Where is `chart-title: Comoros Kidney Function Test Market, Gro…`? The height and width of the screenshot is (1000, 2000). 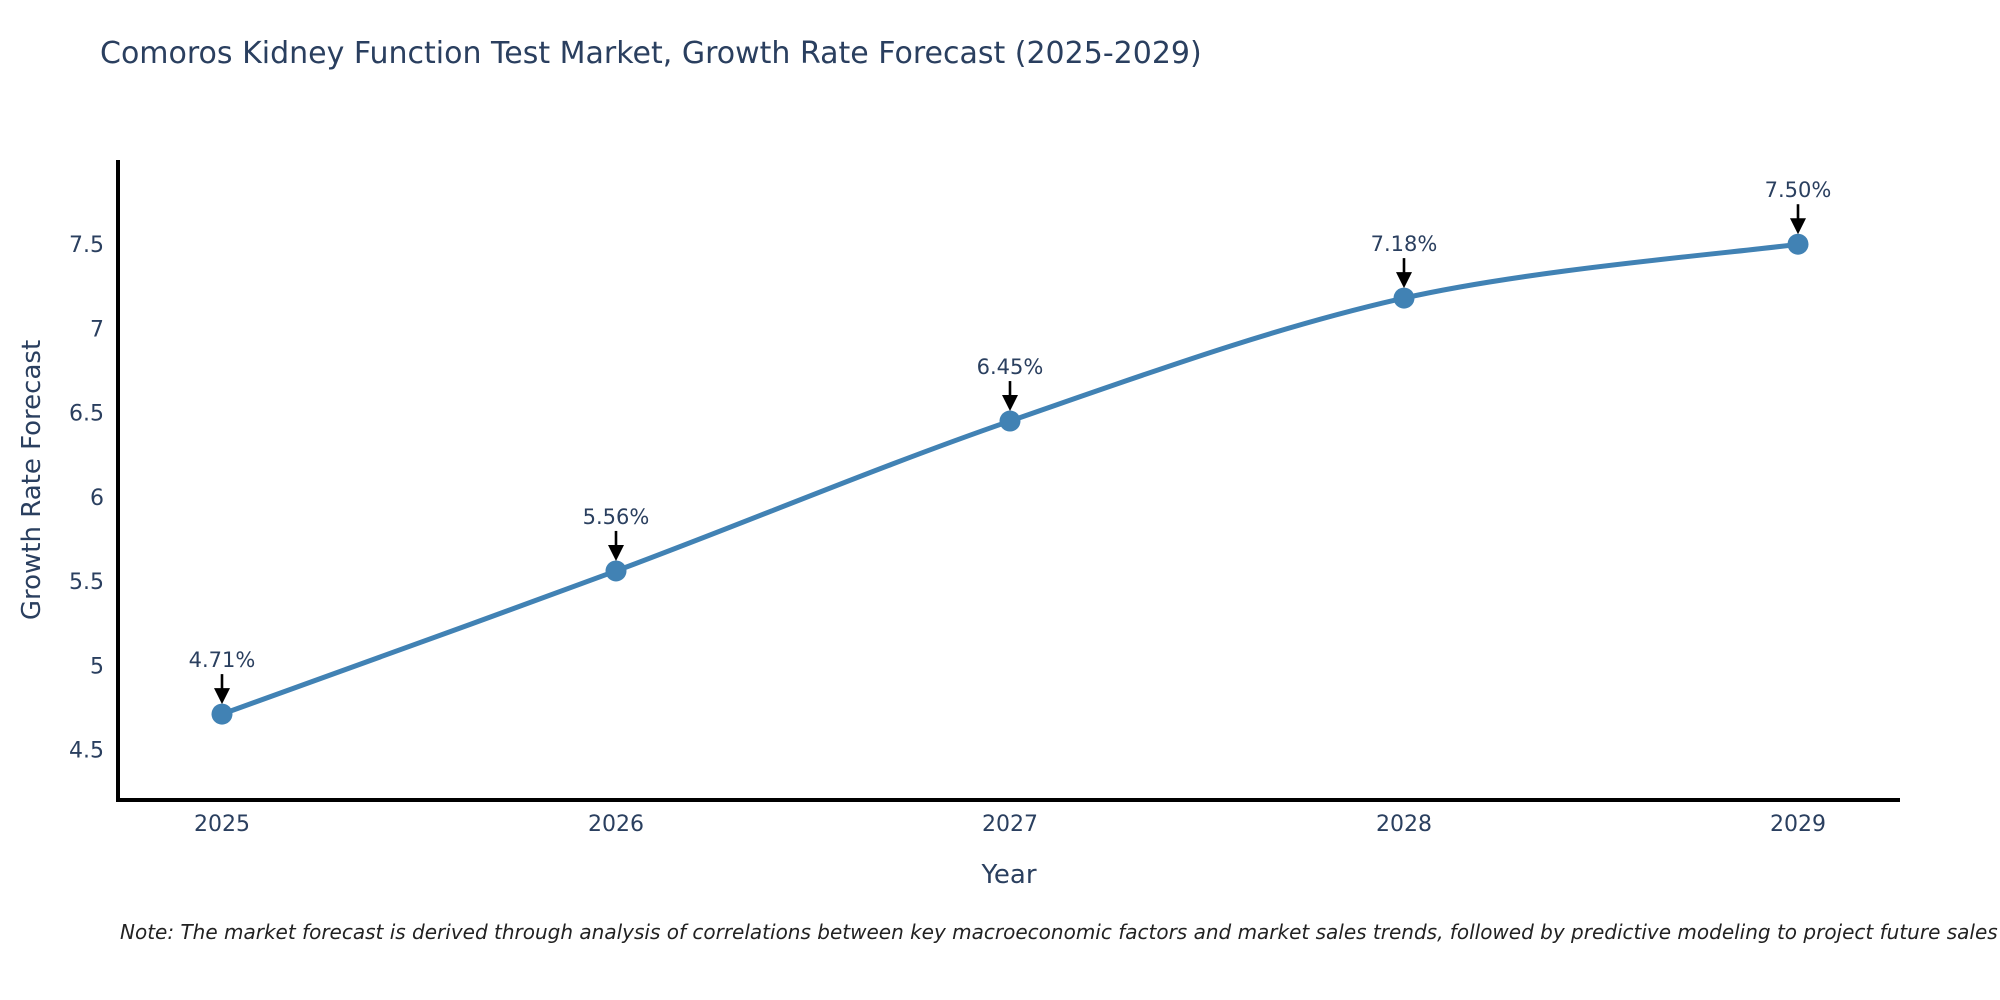 chart-title: Comoros Kidney Function Test Market, Gro… is located at coordinates (651, 53).